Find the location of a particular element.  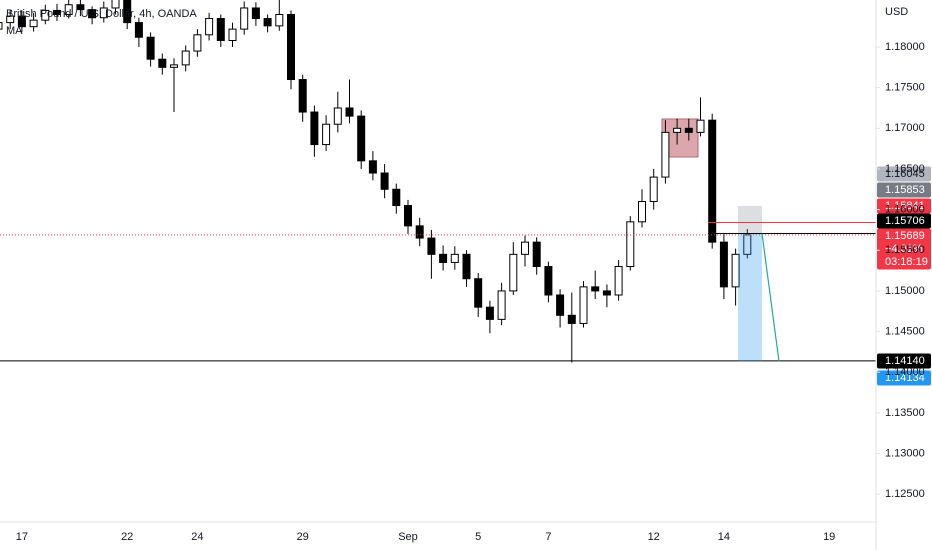

y-tick-label: 1.14500 is located at coordinates (905, 331).